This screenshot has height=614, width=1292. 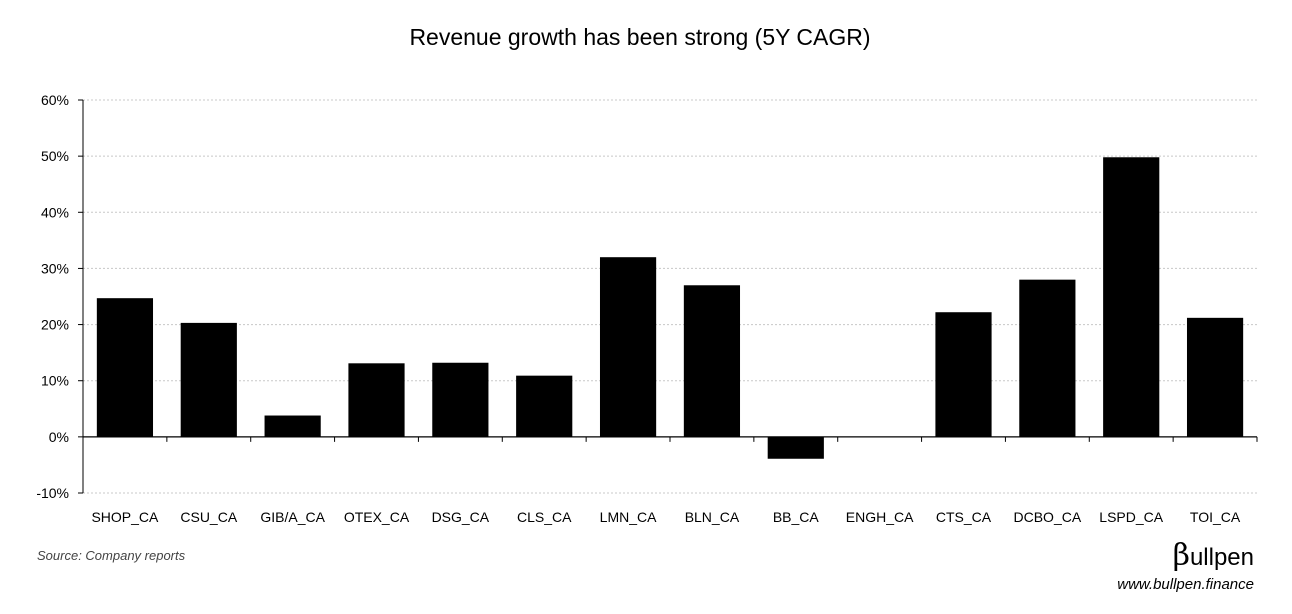 I want to click on bar-otex-ca, so click(x=376, y=400).